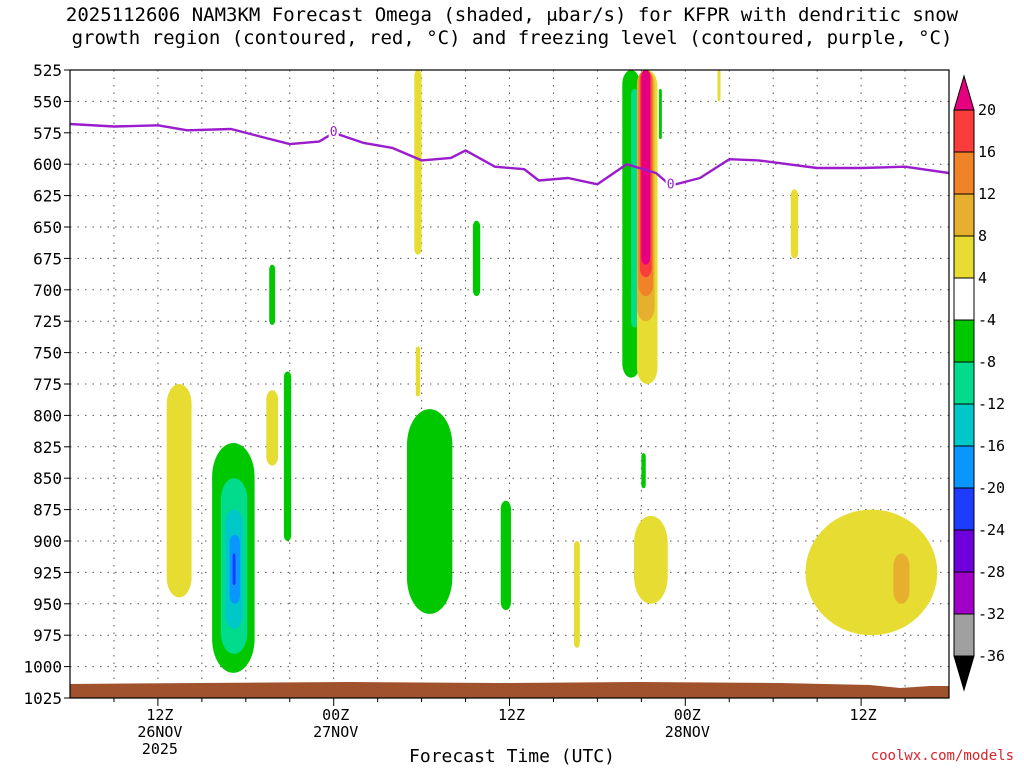  What do you see at coordinates (47, 227) in the screenshot?
I see `y-tick-label: 650` at bounding box center [47, 227].